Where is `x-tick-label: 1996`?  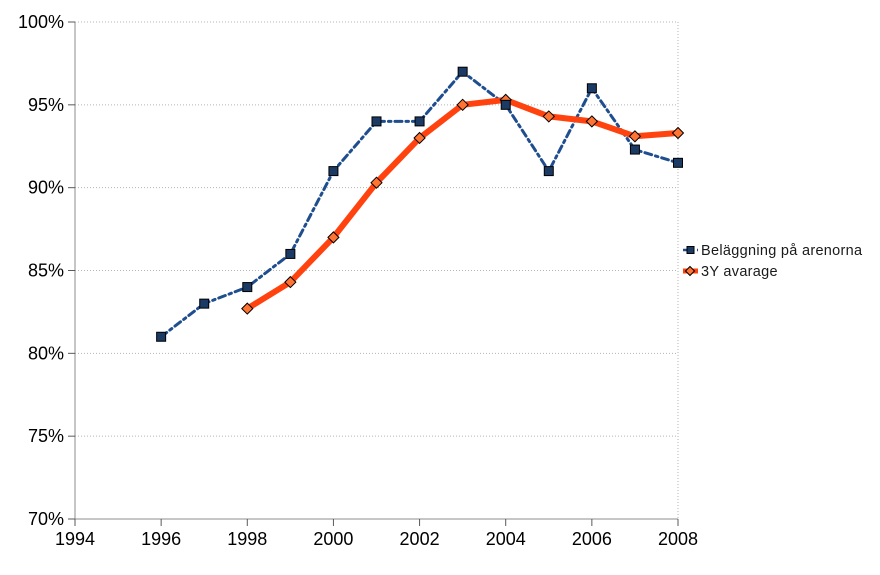
x-tick-label: 1996 is located at coordinates (161, 539).